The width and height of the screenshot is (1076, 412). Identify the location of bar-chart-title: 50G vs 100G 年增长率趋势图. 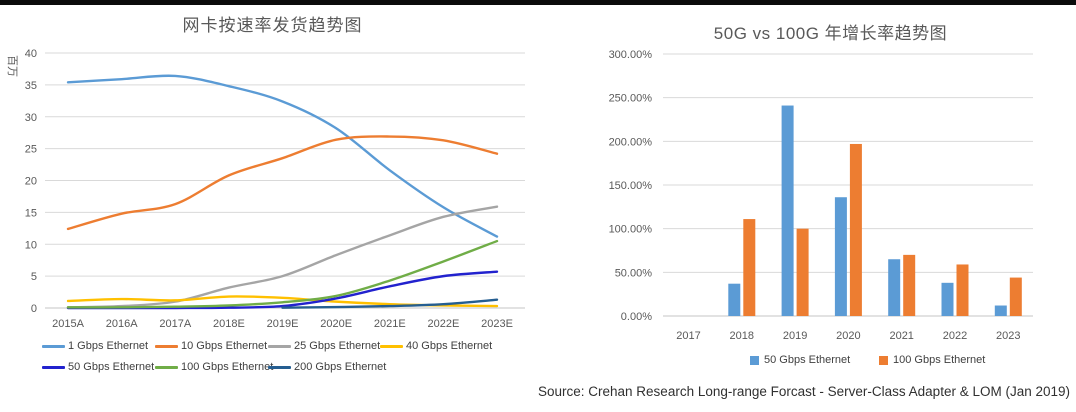
(830, 33).